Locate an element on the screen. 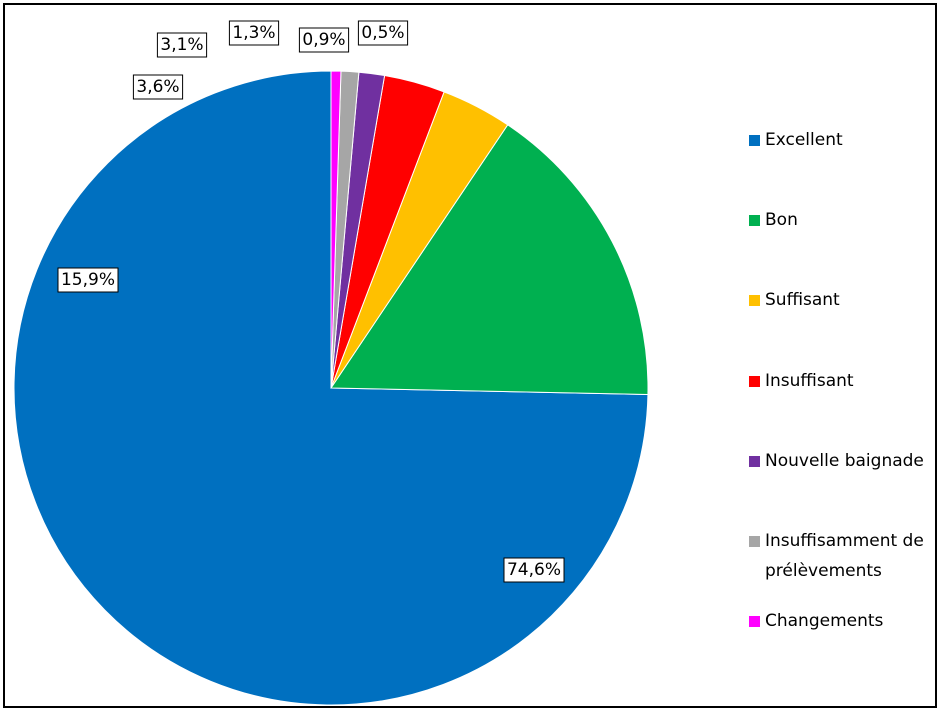 The image size is (944, 713). data-label-suffisant: 3,6% is located at coordinates (158, 87).